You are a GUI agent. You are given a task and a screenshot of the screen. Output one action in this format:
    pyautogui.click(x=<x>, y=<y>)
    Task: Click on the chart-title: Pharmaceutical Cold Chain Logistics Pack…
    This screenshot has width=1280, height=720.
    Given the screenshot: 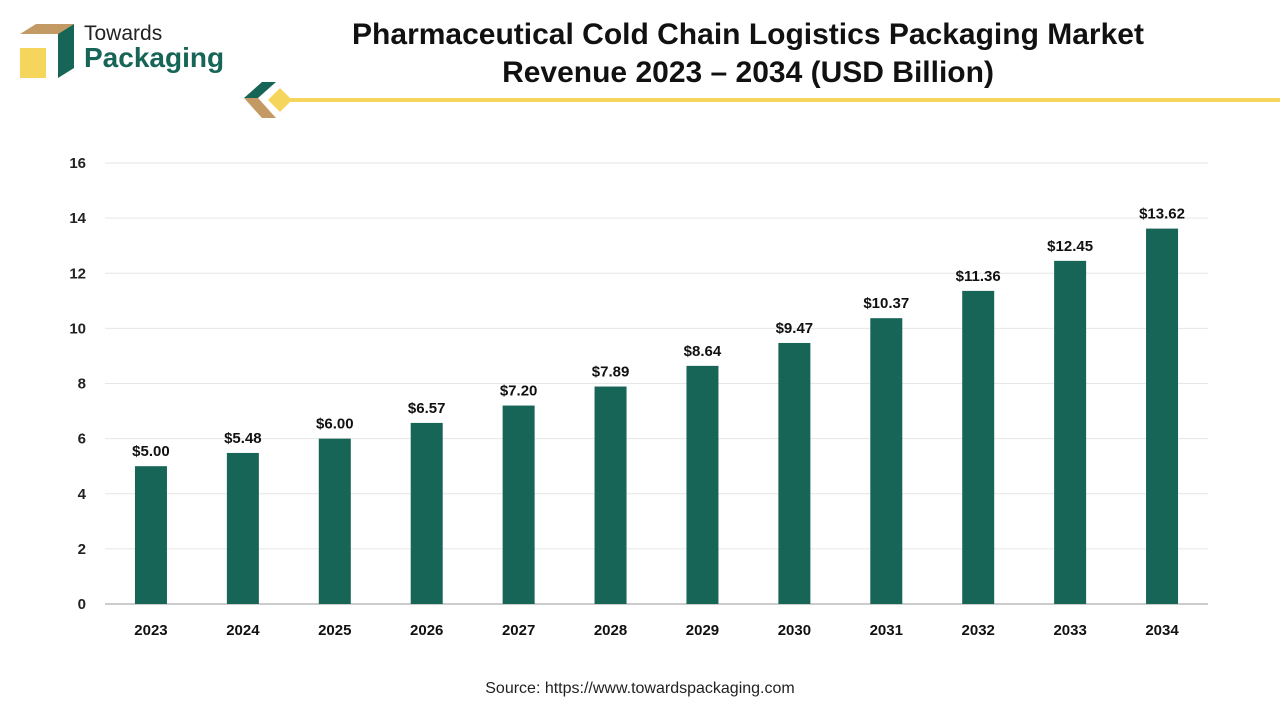 What is the action you would take?
    pyautogui.click(x=748, y=53)
    